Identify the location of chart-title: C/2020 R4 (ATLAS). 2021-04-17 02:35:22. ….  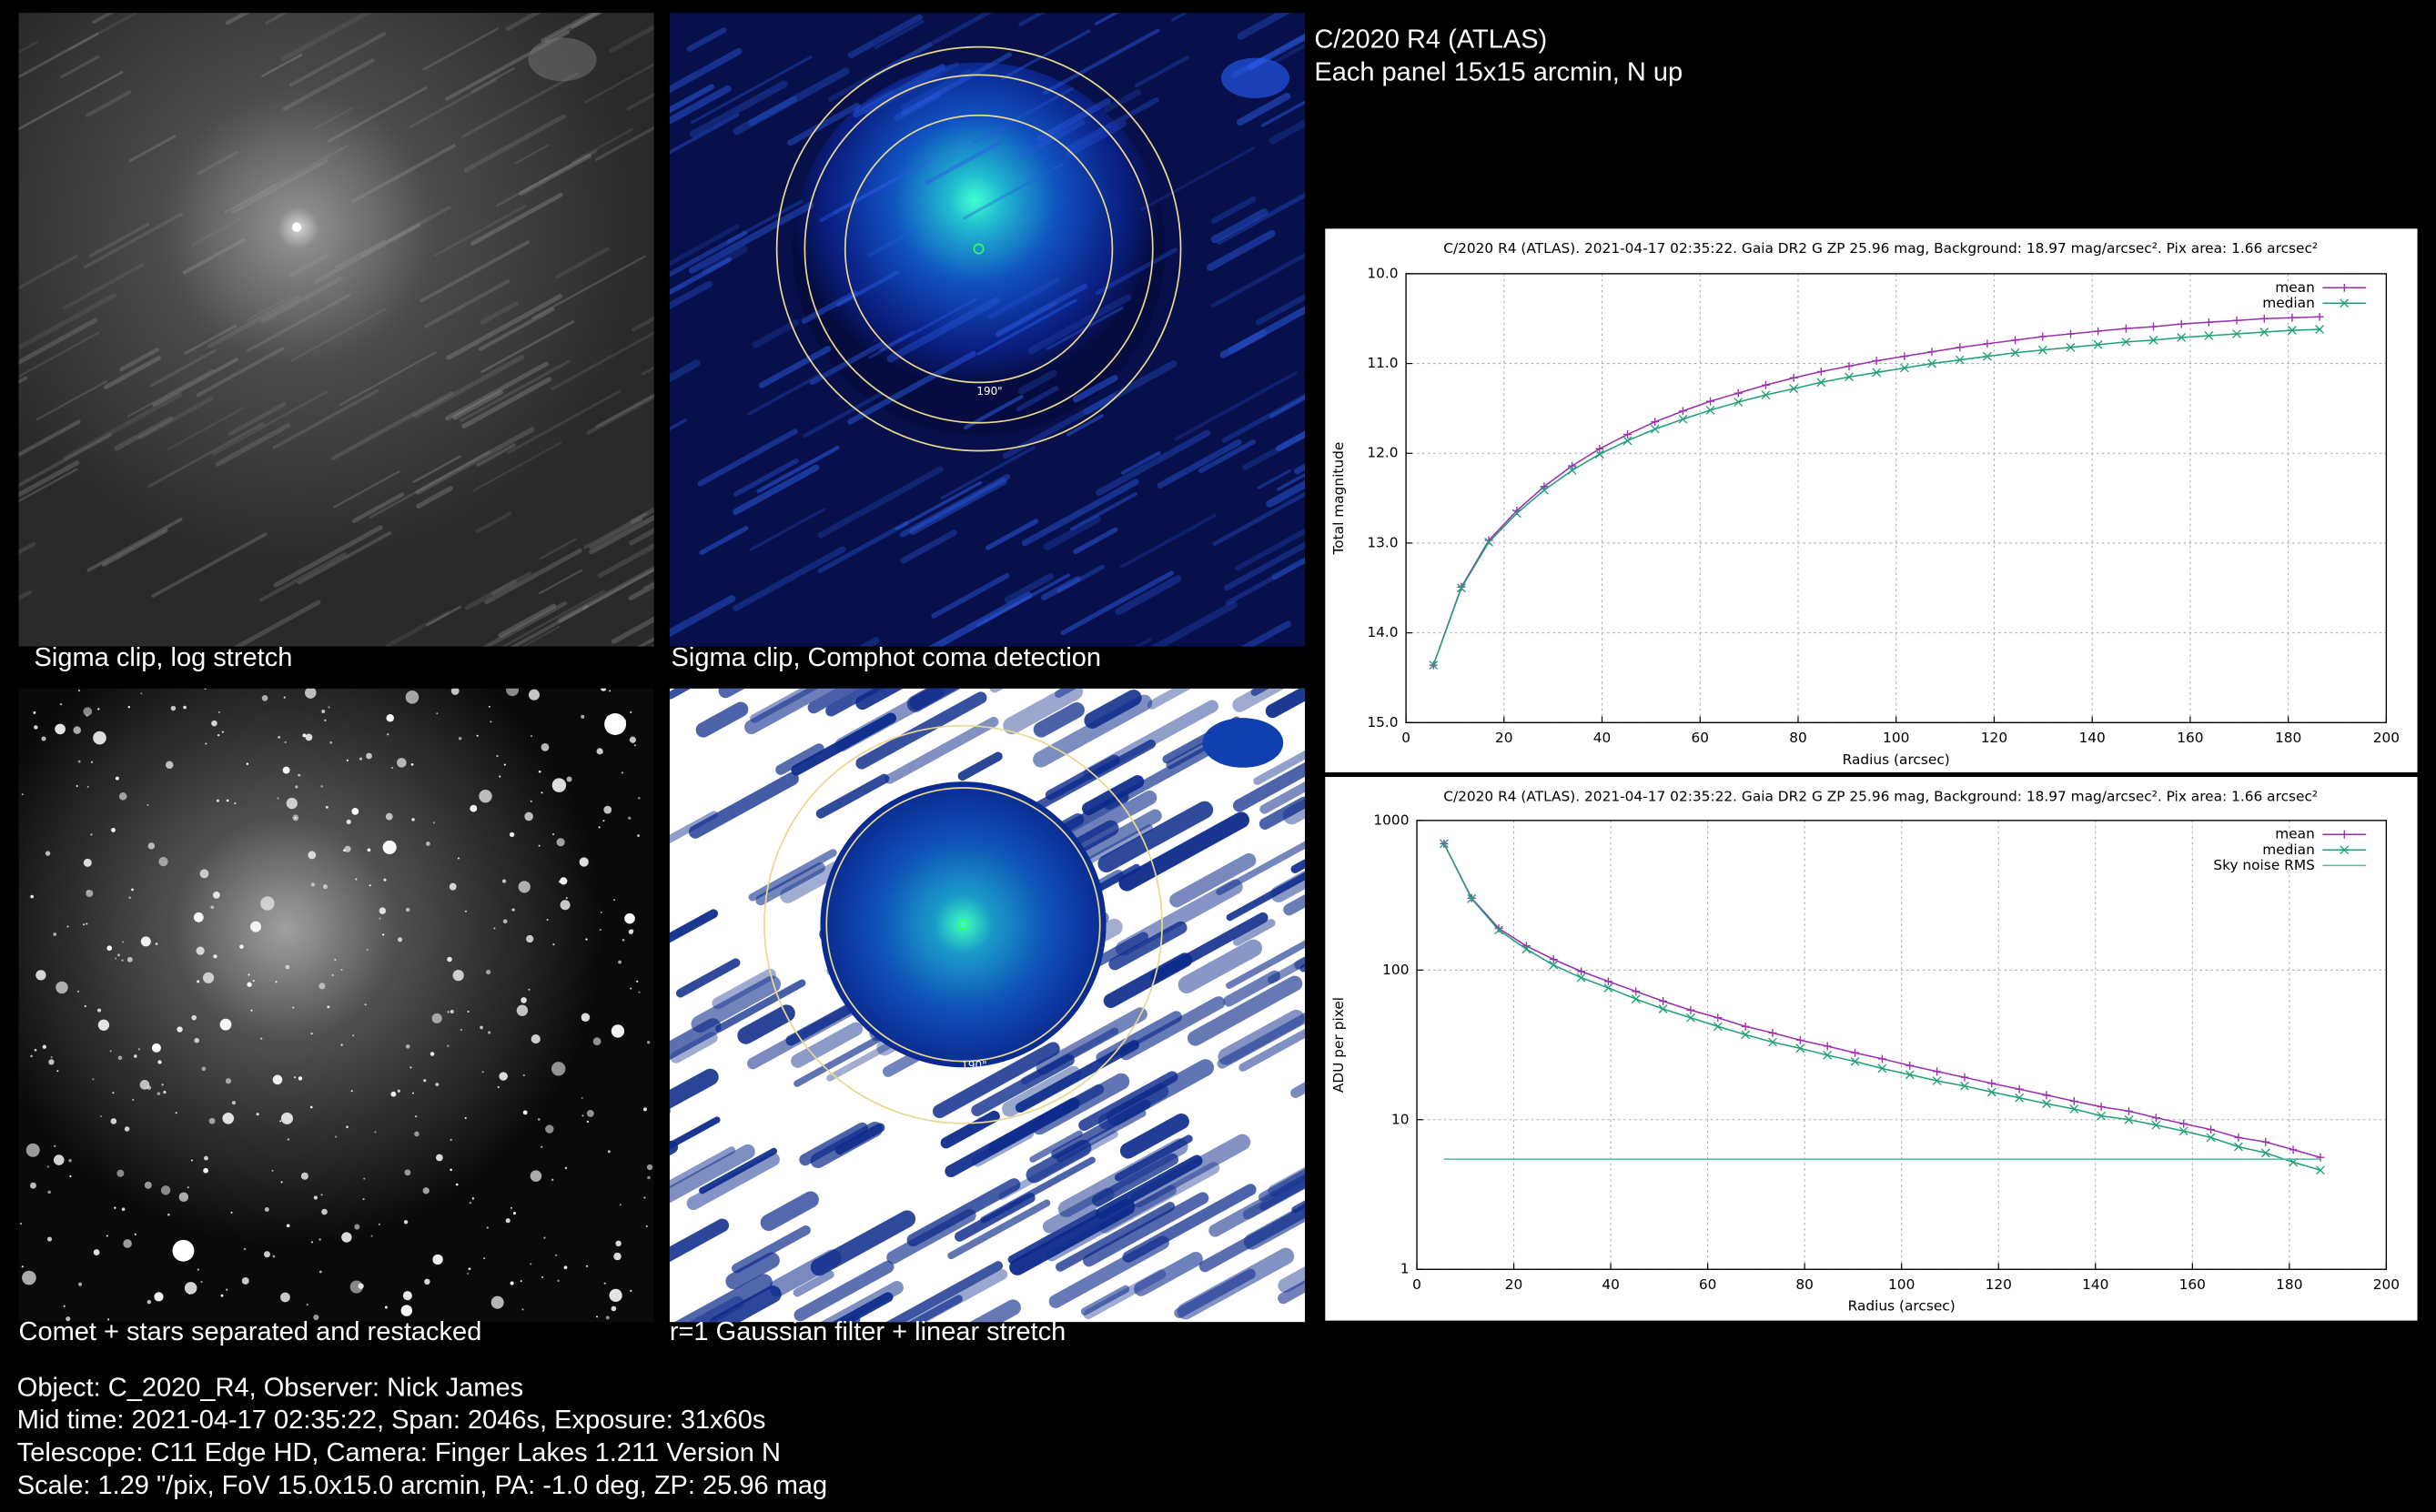
(1880, 249).